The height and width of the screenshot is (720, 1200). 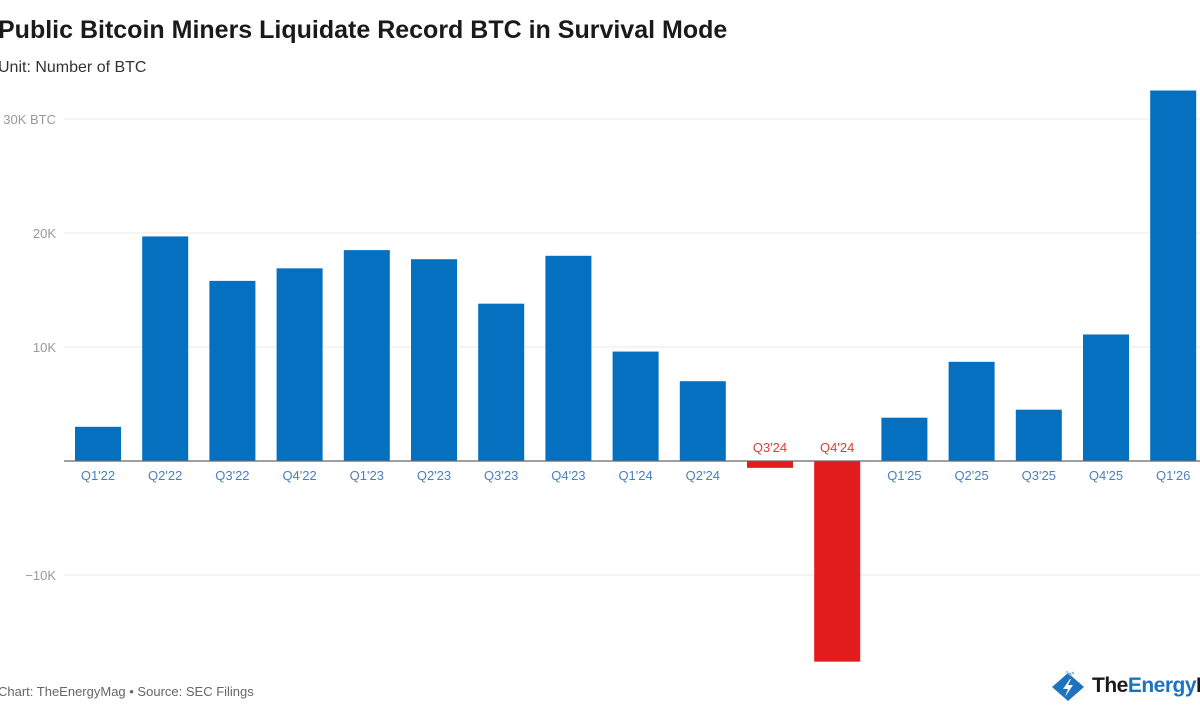 What do you see at coordinates (1038, 435) in the screenshot?
I see `bar-Q3'25` at bounding box center [1038, 435].